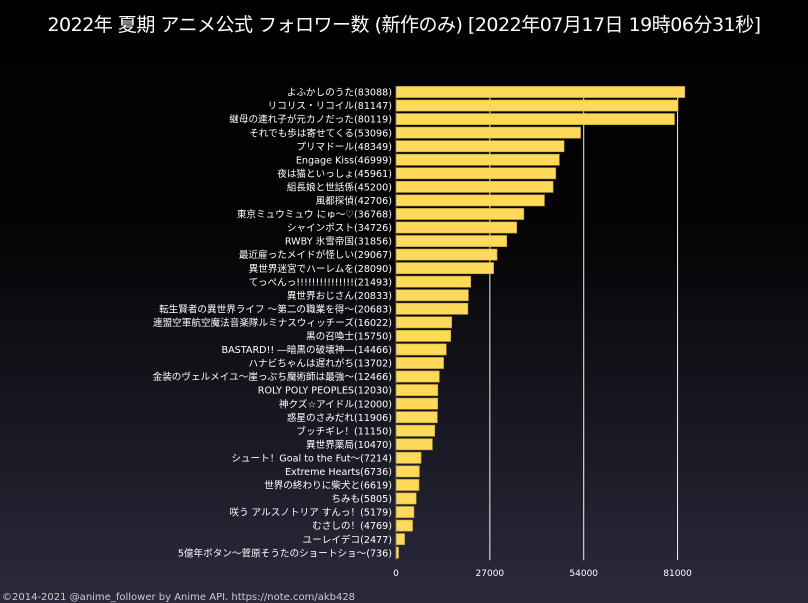  I want to click on category-label: 神クズ☆アイドル(12000), so click(335, 404).